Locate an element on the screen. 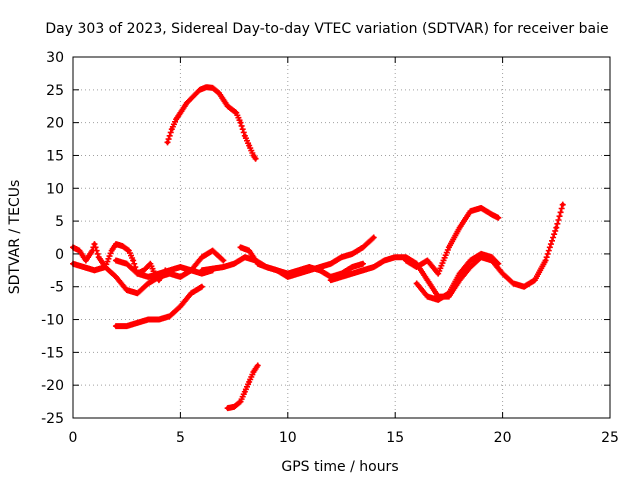 The height and width of the screenshot is (480, 640). x-tick-label: 10 is located at coordinates (288, 438).